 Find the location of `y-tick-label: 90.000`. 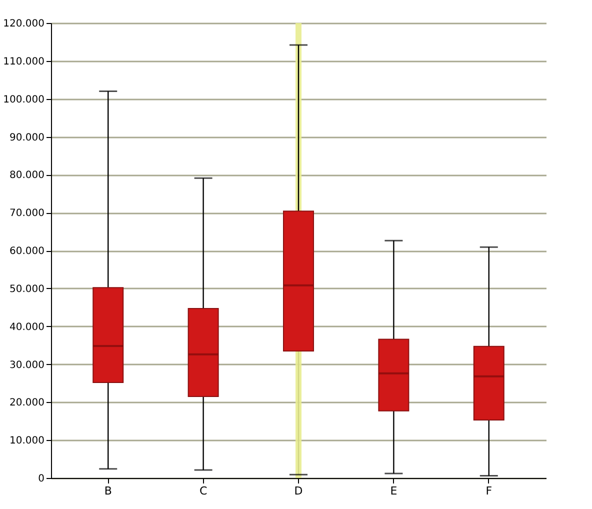

y-tick-label: 90.000 is located at coordinates (27, 138).